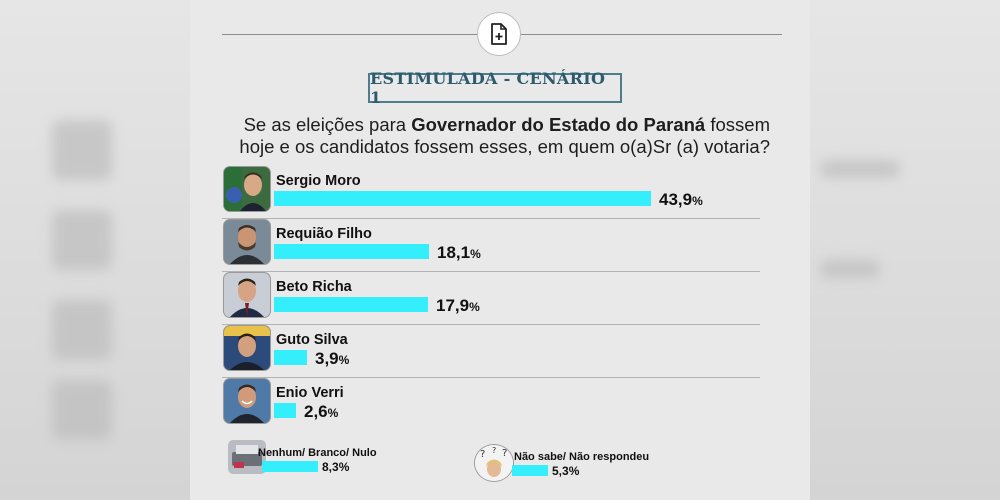  I want to click on nao-sabe-item: ? ? ? Não sabe/ Não respondeu 5,3%, so click(572, 462).